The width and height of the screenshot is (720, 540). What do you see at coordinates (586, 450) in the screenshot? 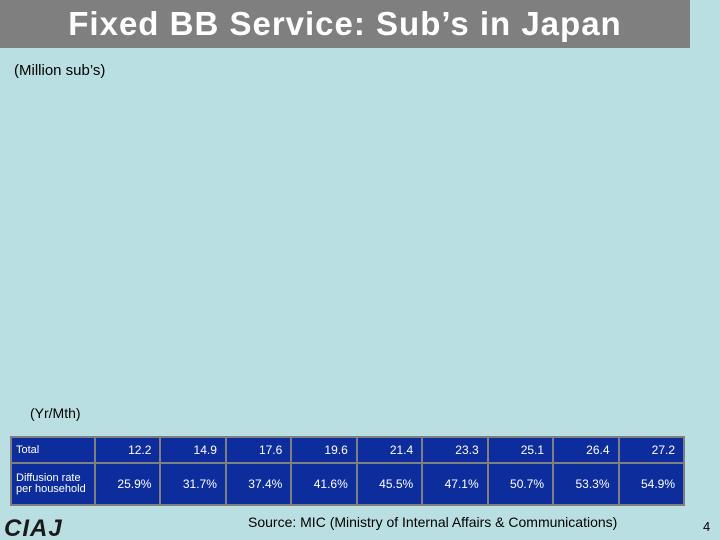
I see `cell-total-8: 26.4` at bounding box center [586, 450].